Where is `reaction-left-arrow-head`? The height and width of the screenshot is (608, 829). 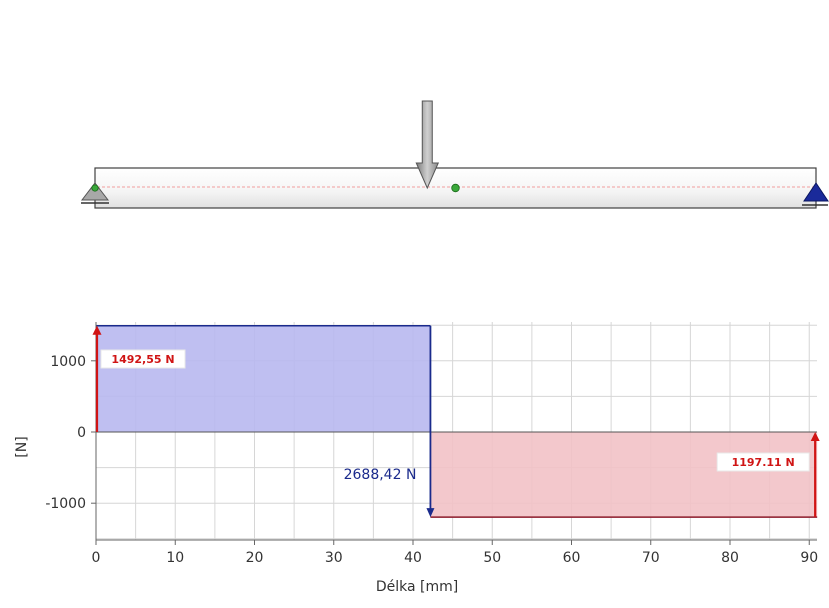
reaction-left-arrow-head is located at coordinates (97, 330).